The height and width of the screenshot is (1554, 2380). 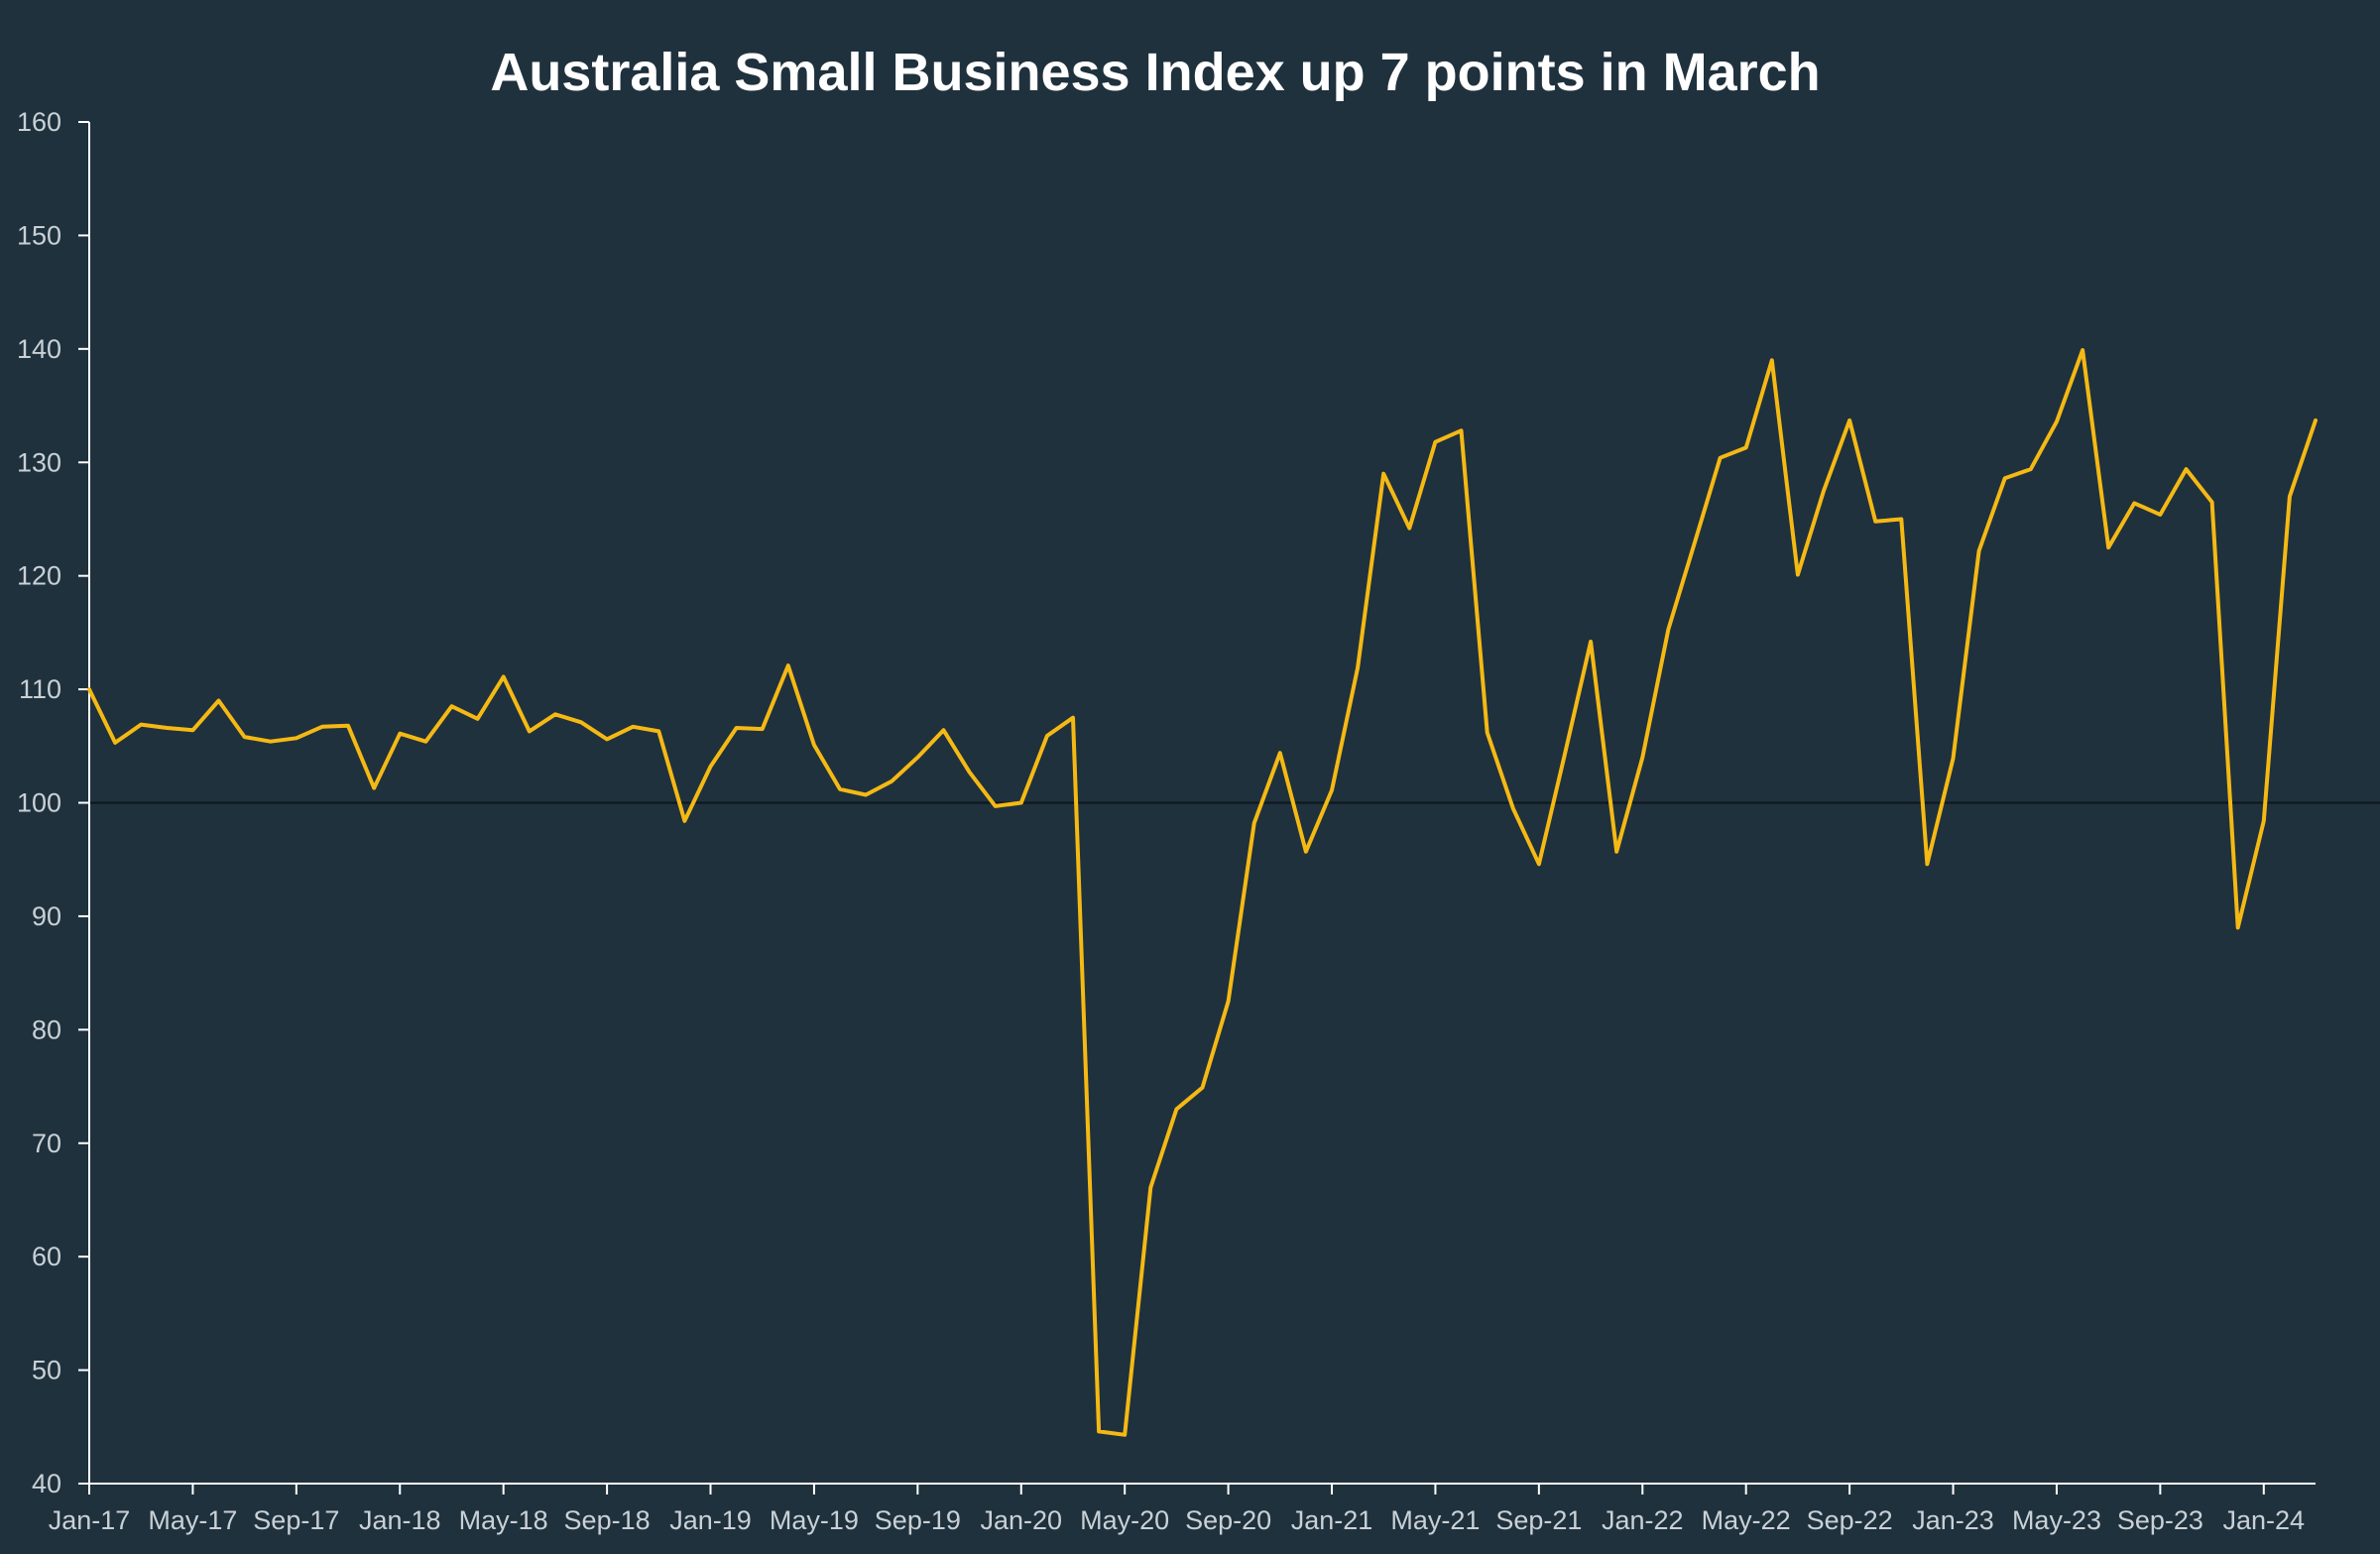 What do you see at coordinates (1332, 1520) in the screenshot?
I see `x-tick-label: Jan-21` at bounding box center [1332, 1520].